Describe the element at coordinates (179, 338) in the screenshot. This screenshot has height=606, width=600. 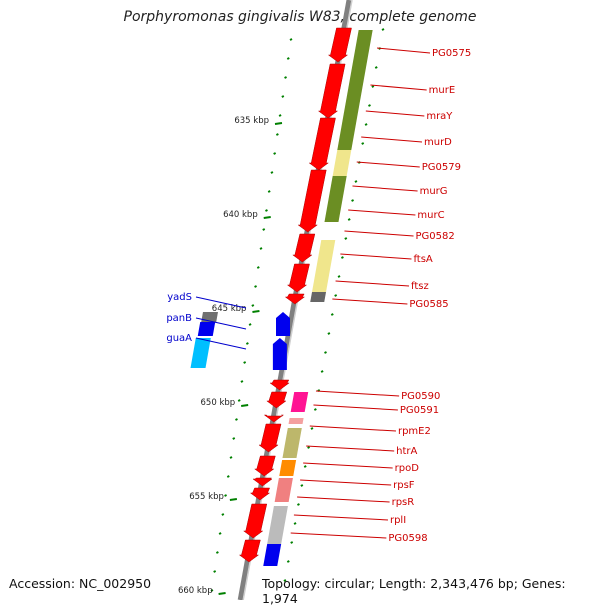
I see `gene-label: guaA` at that location.